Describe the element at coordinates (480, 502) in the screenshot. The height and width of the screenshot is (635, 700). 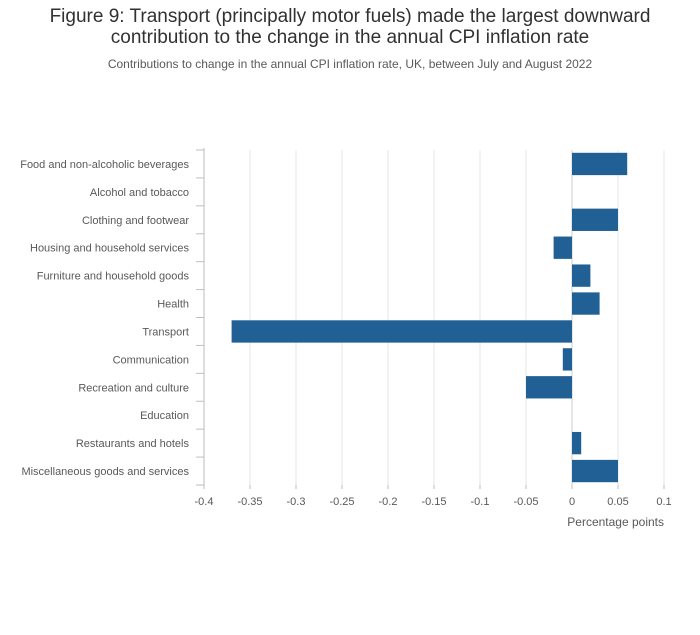
I see `x-tick-label: -0.1` at that location.